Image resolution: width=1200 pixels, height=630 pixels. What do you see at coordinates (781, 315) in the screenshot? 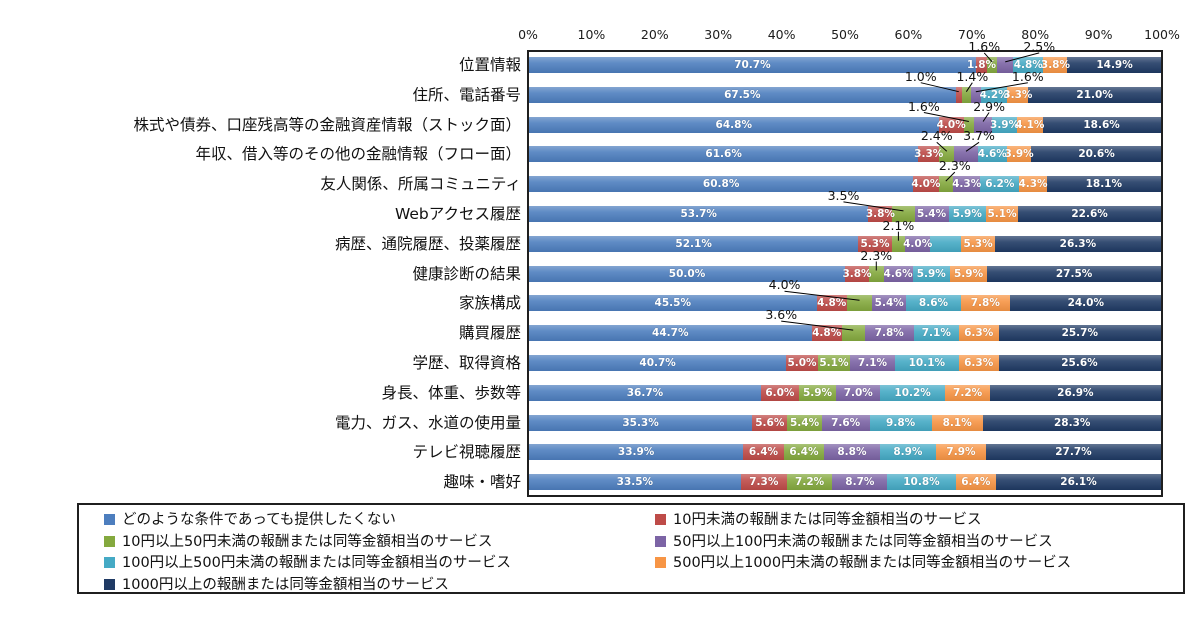
I see `callout-value-label: 3.6%` at bounding box center [781, 315].